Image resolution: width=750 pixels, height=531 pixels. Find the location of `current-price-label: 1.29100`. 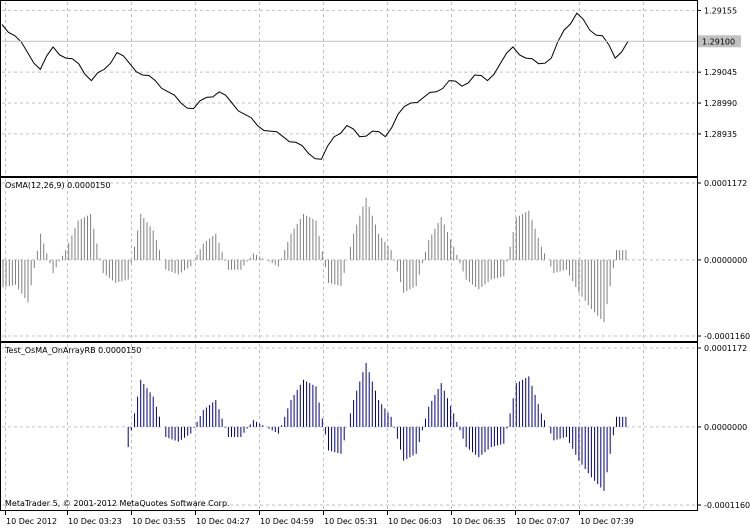

current-price-label: 1.29100 is located at coordinates (718, 41).